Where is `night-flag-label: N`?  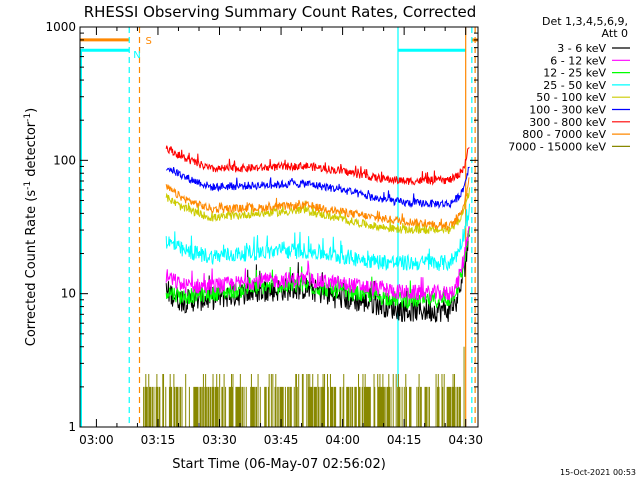
night-flag-label: N is located at coordinates (136, 55).